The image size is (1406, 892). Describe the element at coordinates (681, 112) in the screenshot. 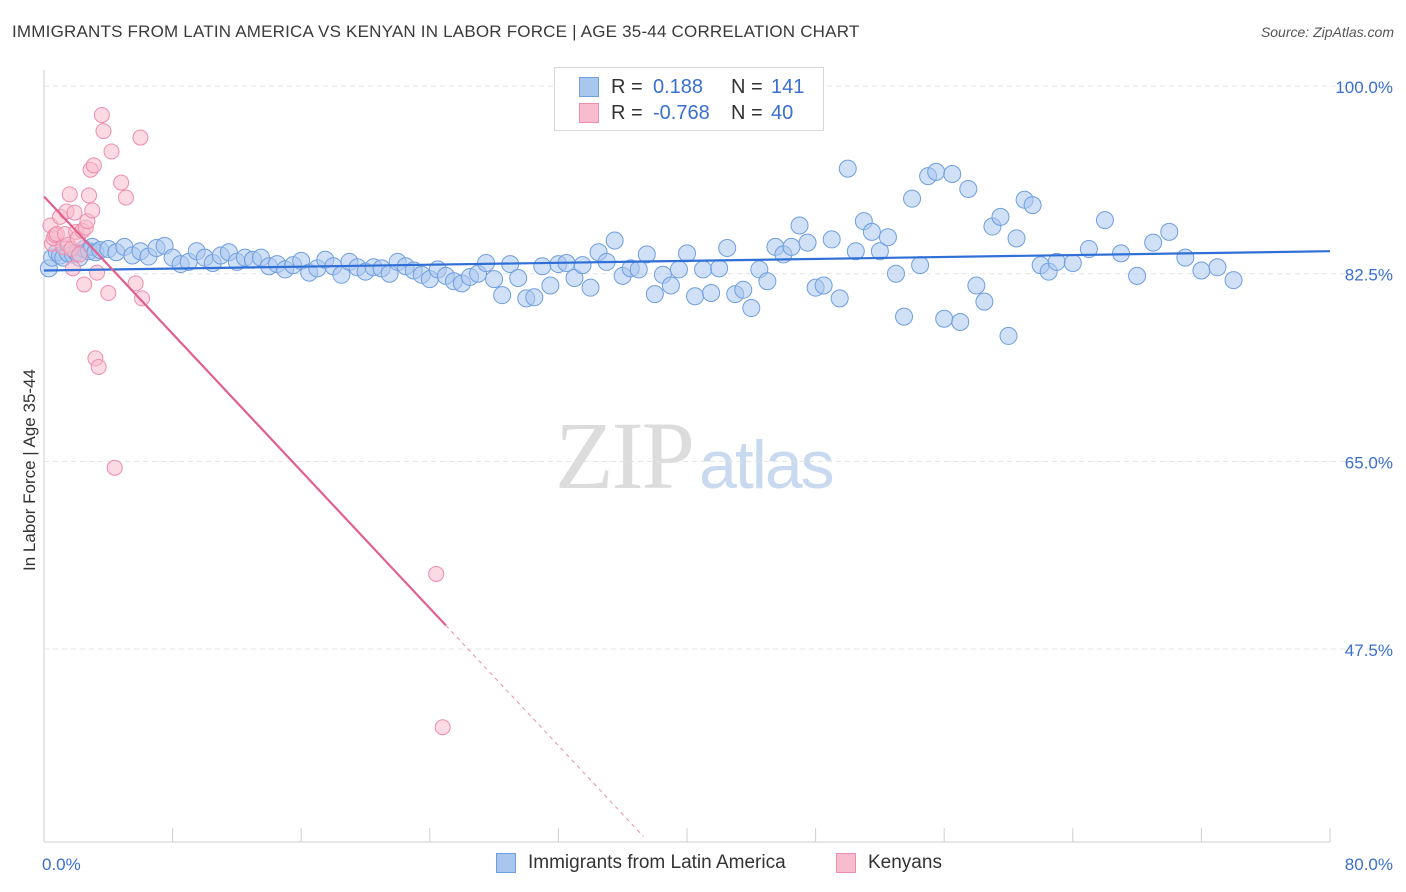

I see `r-value: -0.768` at that location.